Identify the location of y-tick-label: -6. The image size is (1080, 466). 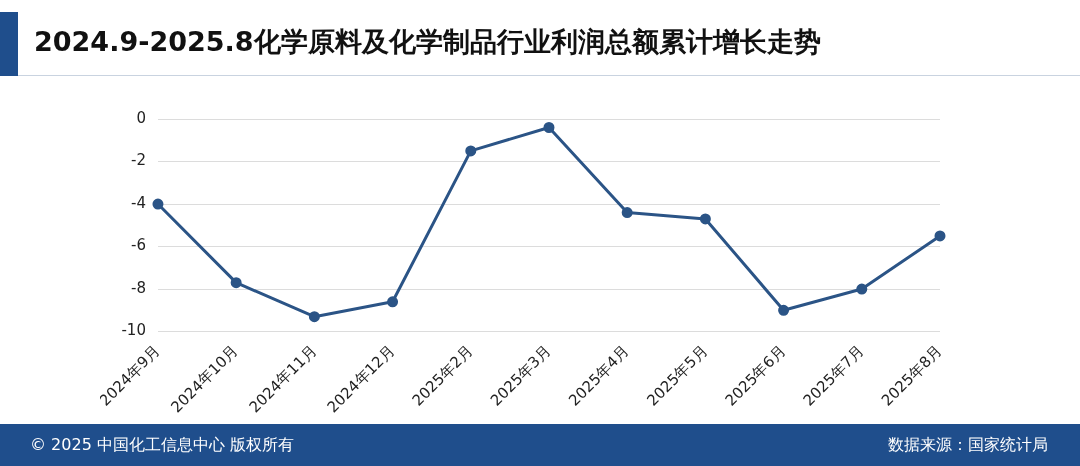
(138, 245).